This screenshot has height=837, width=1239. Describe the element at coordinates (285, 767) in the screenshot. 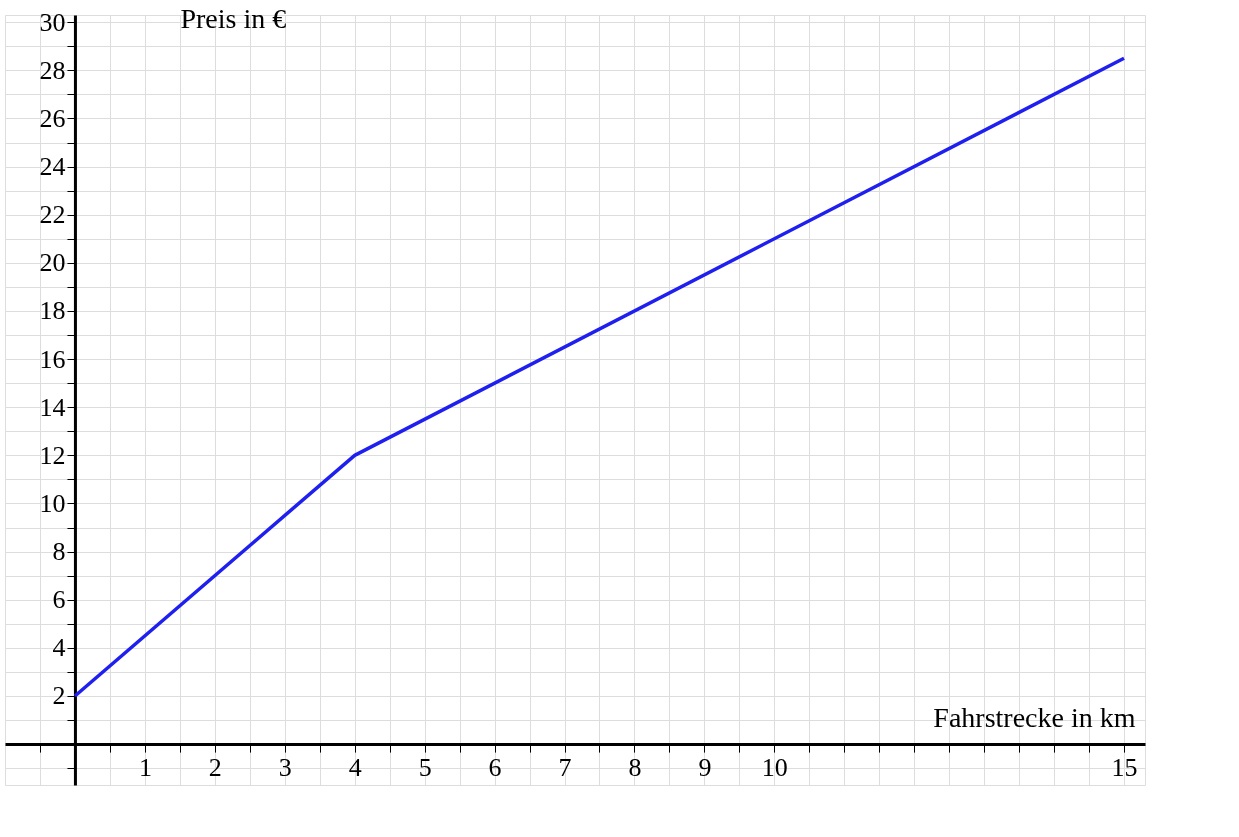

I see `x-tick-label: 3` at that location.